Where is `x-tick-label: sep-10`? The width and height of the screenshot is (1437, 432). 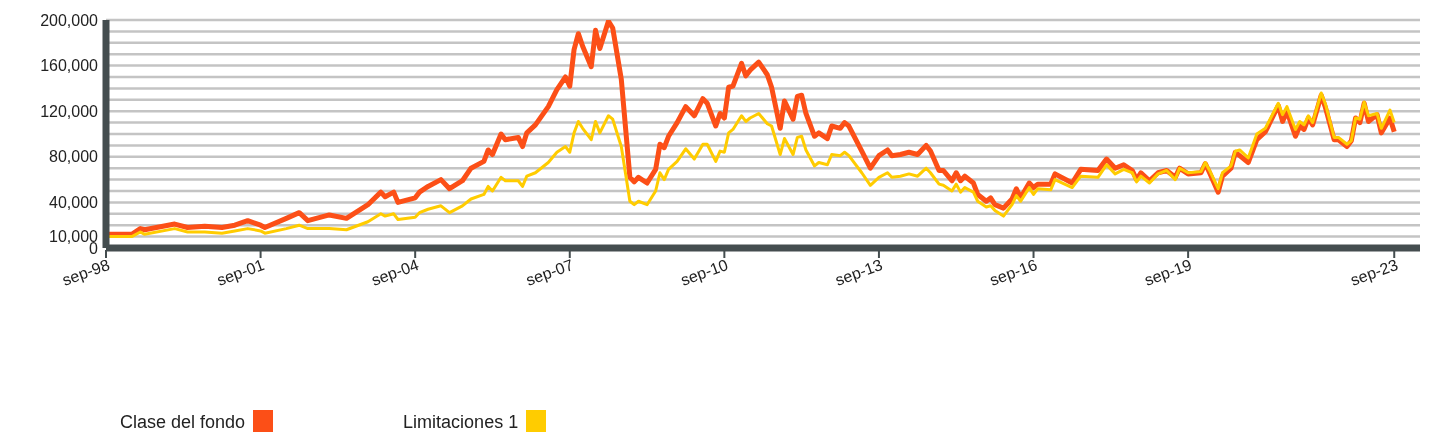 x-tick-label: sep-10 is located at coordinates (704, 272).